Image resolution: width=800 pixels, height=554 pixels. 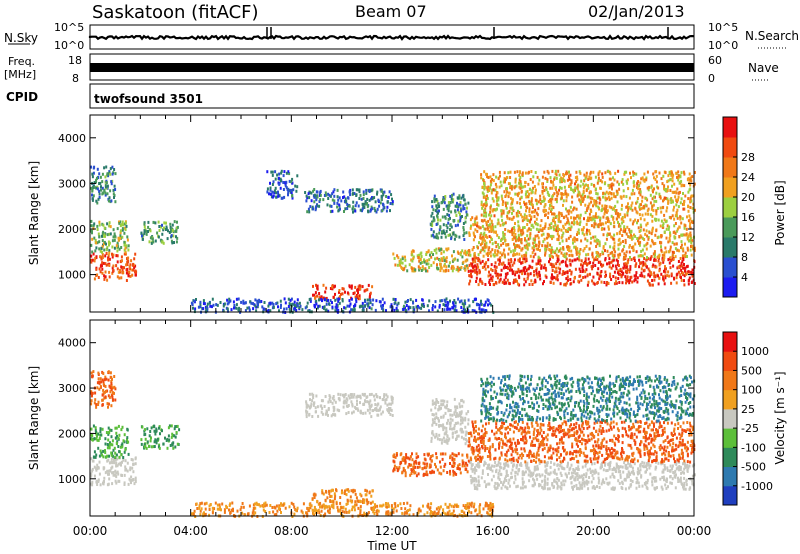 What do you see at coordinates (748, 157) in the screenshot?
I see `power-colorbar-tick-label: 28` at bounding box center [748, 157].